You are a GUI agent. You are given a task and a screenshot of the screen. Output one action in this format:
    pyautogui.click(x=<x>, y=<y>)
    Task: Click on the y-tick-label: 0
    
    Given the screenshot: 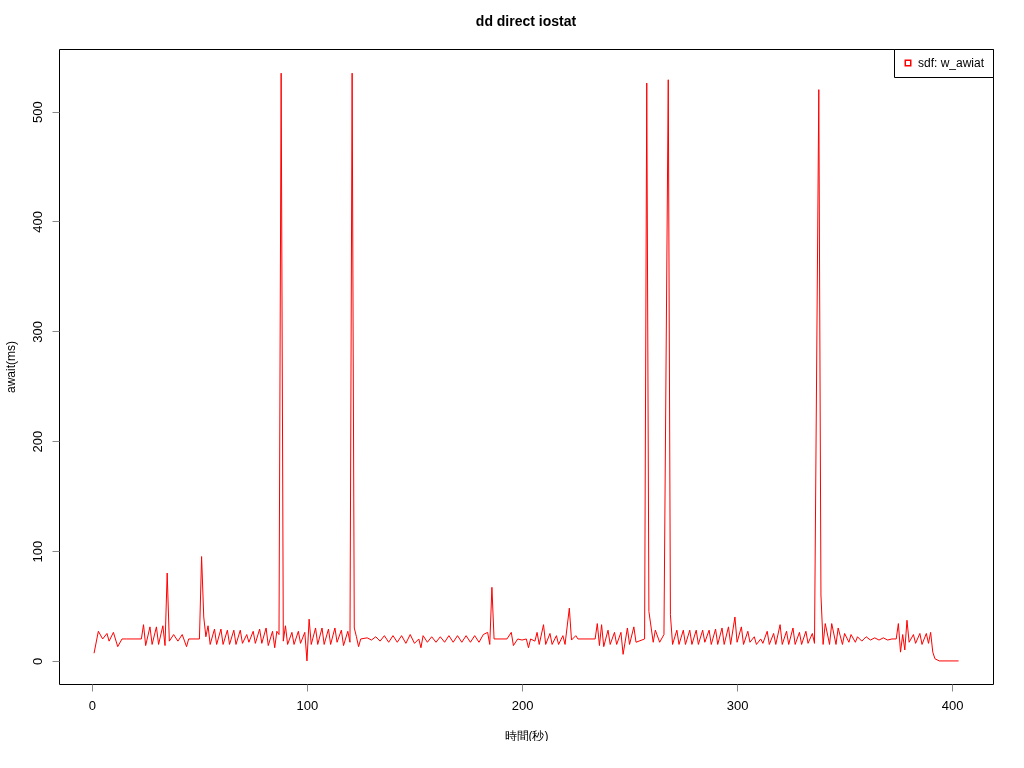 What is the action you would take?
    pyautogui.click(x=37, y=661)
    